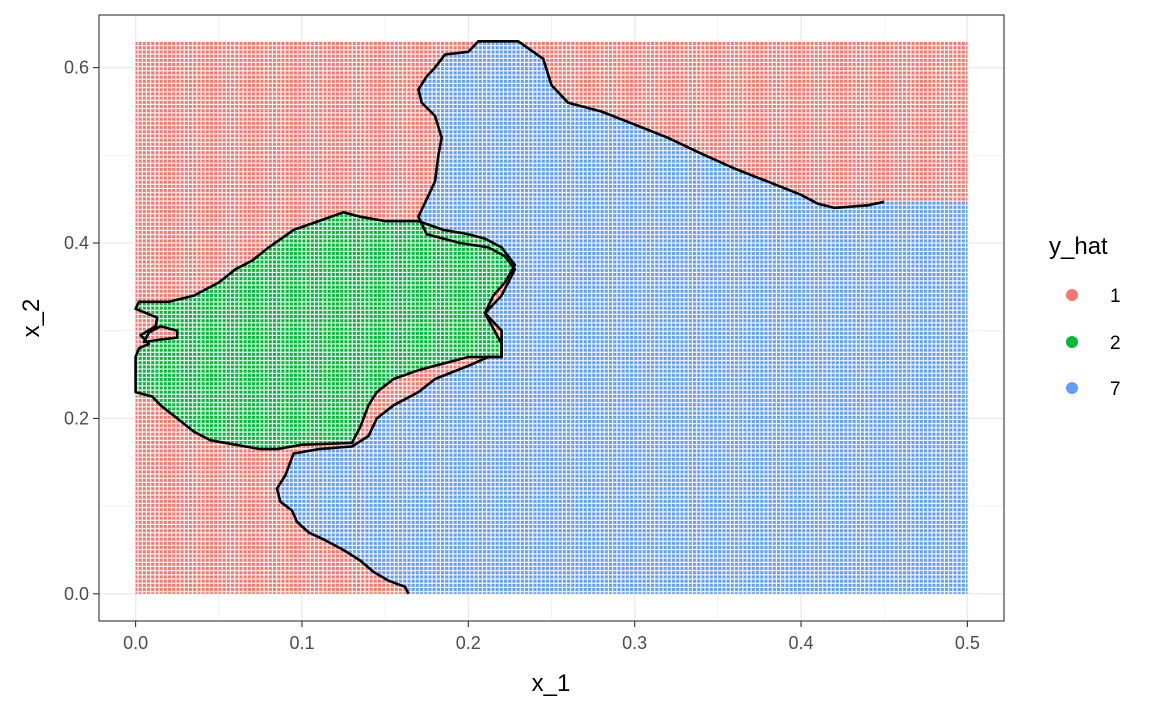 The width and height of the screenshot is (1152, 711). Describe the element at coordinates (1093, 296) in the screenshot. I see `legend-entry-1: 1` at that location.